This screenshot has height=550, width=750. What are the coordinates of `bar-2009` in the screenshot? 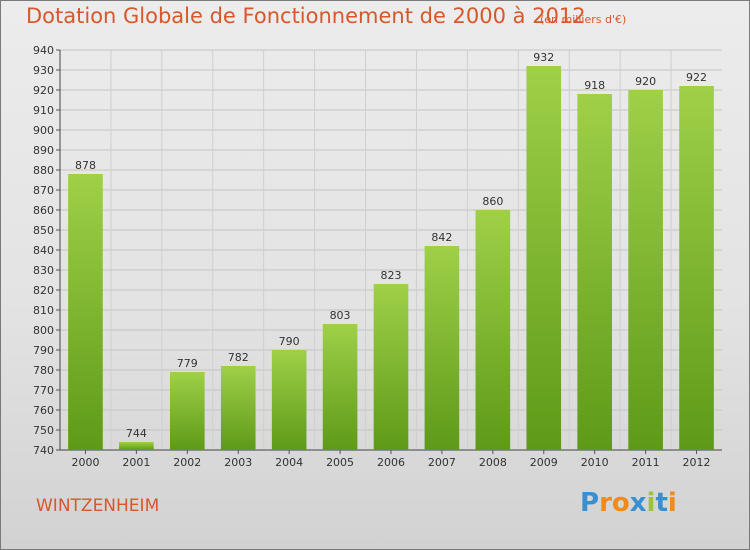 It's located at (544, 258).